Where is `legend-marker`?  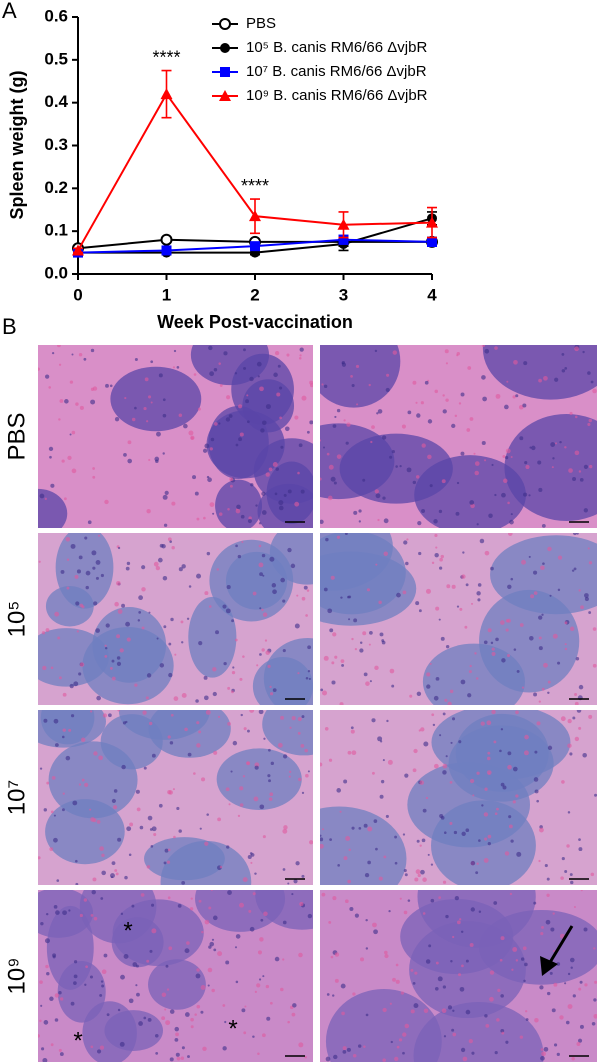
legend-marker is located at coordinates (225, 48).